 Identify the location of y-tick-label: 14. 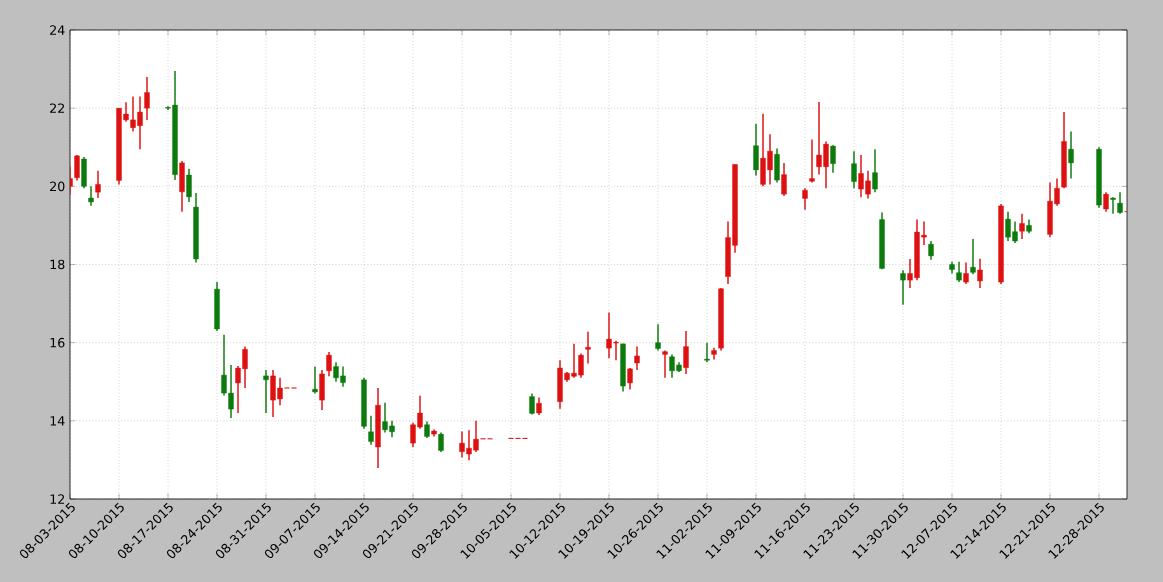
(57, 421).